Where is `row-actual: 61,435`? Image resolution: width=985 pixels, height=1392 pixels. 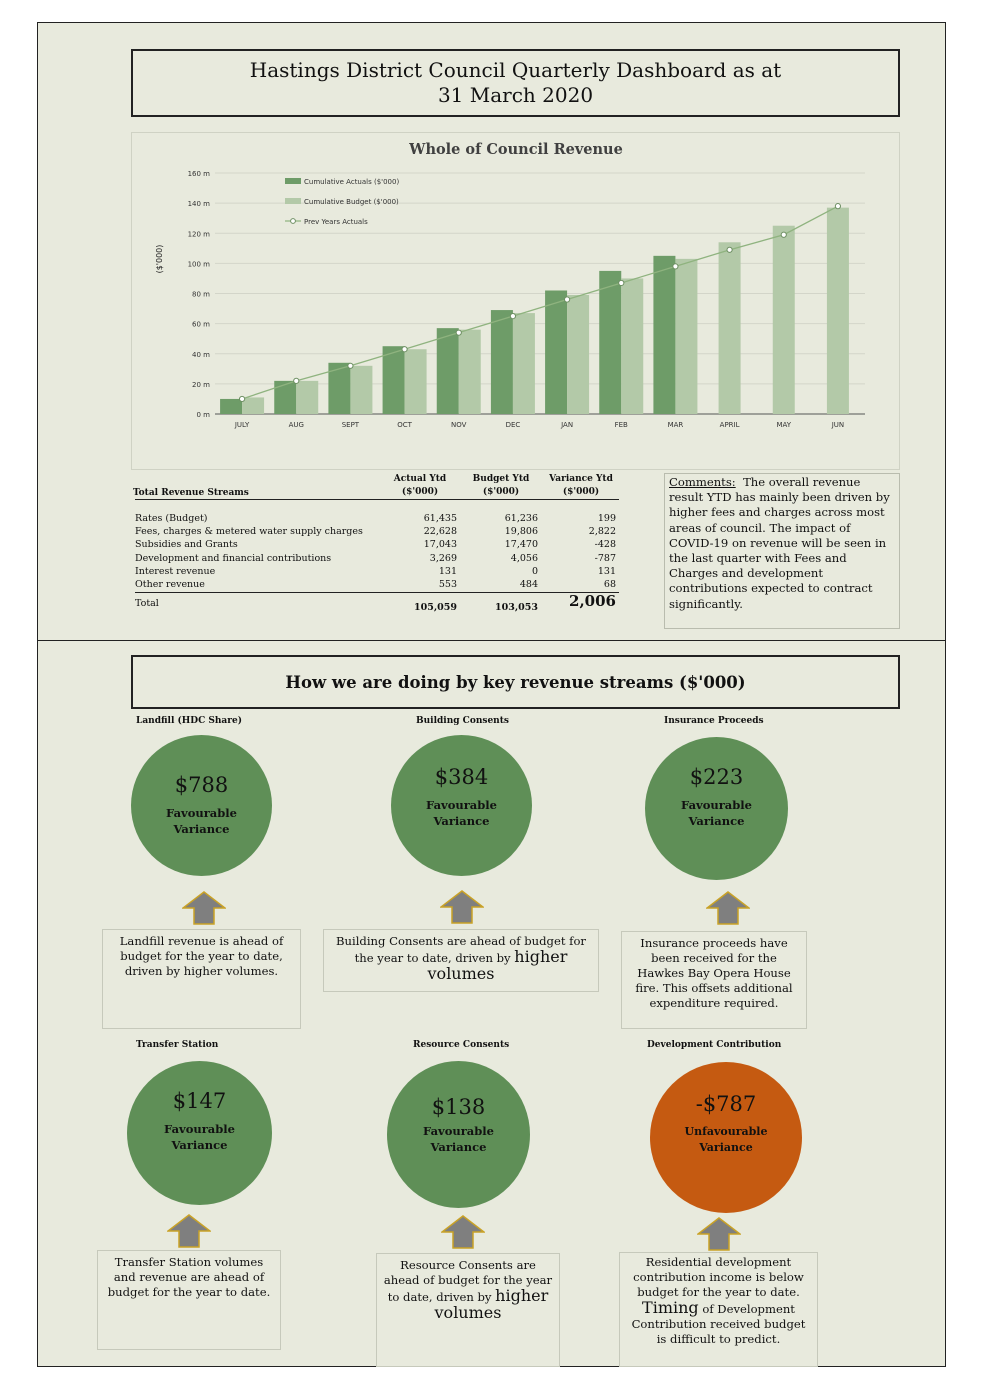 row-actual: 61,435 is located at coordinates (440, 518).